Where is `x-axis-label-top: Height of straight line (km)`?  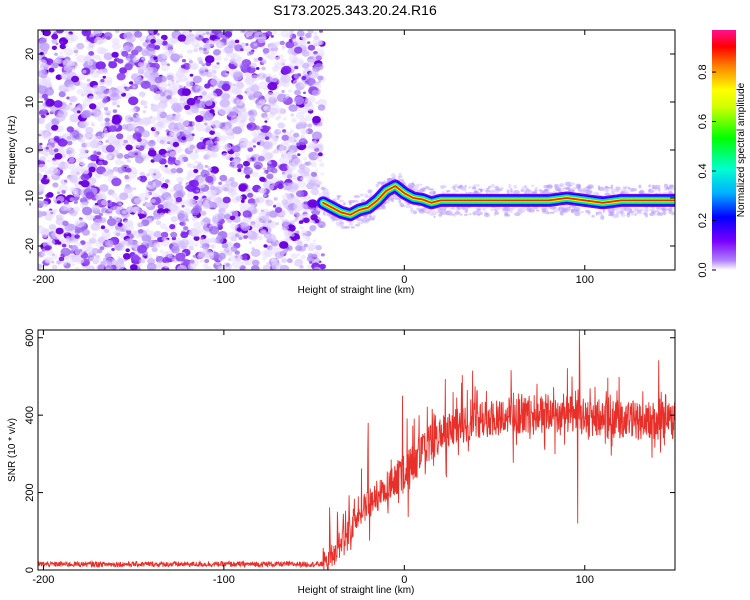 x-axis-label-top: Height of straight line (km) is located at coordinates (356, 290).